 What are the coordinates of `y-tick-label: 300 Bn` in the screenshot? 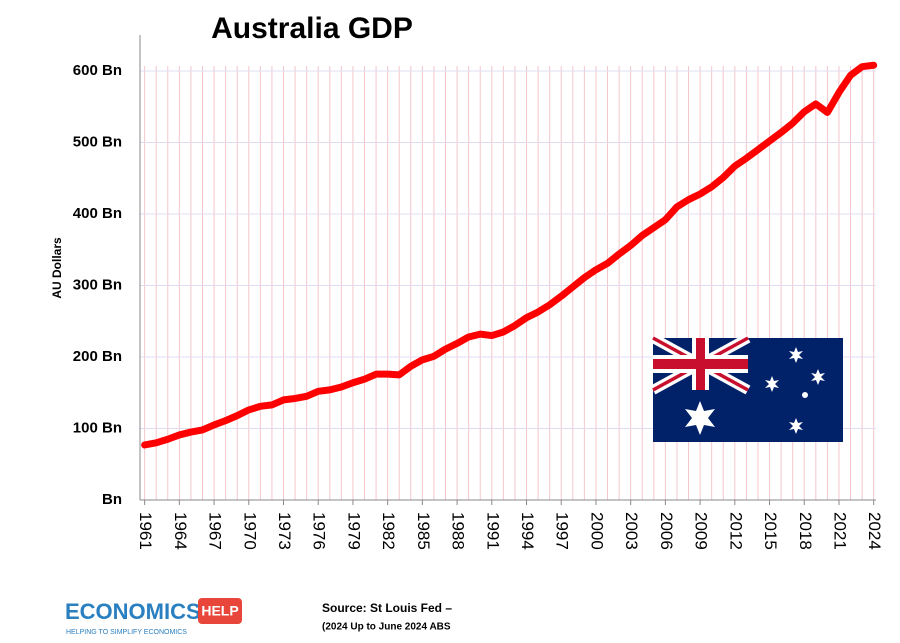 It's located at (97, 284).